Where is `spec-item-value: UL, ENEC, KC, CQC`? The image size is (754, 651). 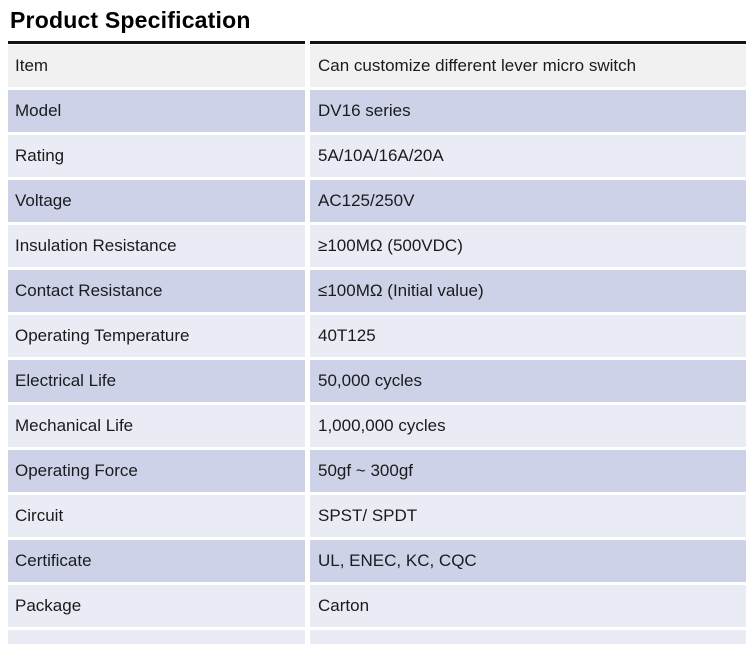 spec-item-value: UL, ENEC, KC, CQC is located at coordinates (528, 561).